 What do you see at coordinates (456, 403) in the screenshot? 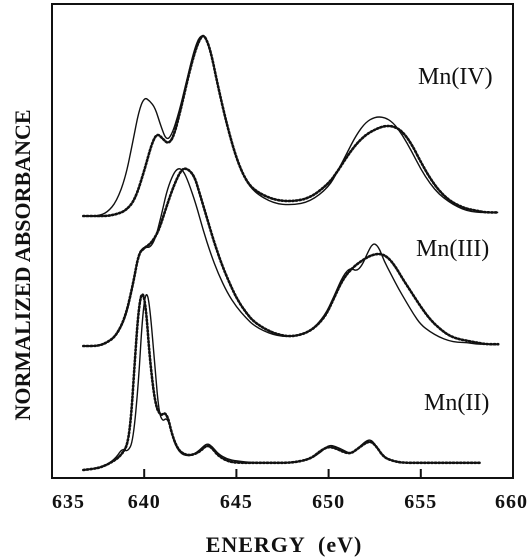
I see `annotation-mn-ii: Mn(II)` at bounding box center [456, 403].